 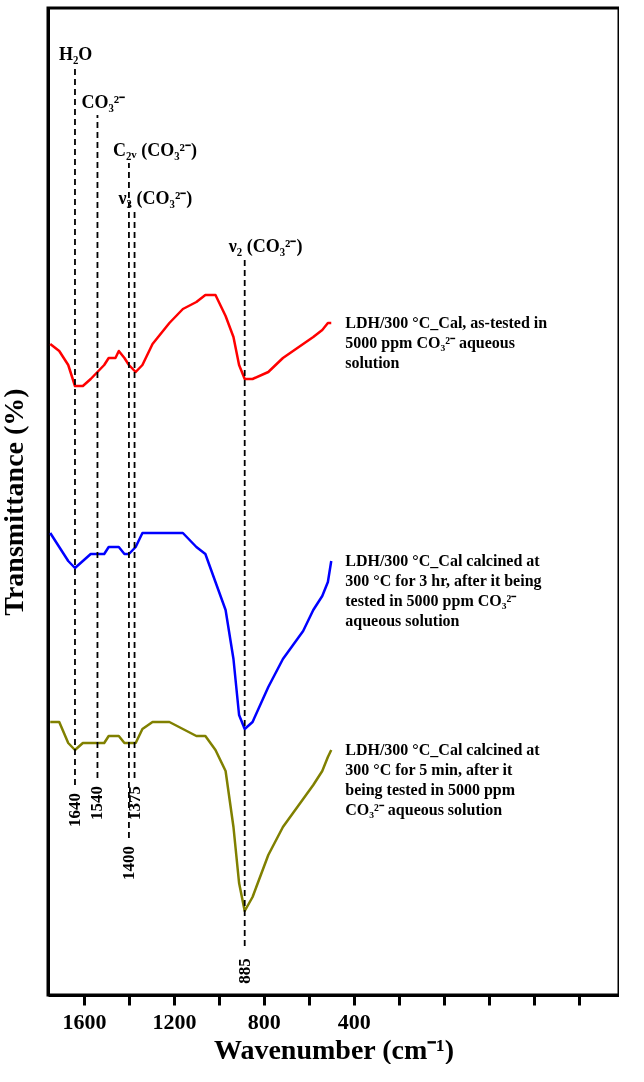 I want to click on x-tick-label: 1200, so click(x=174, y=1021).